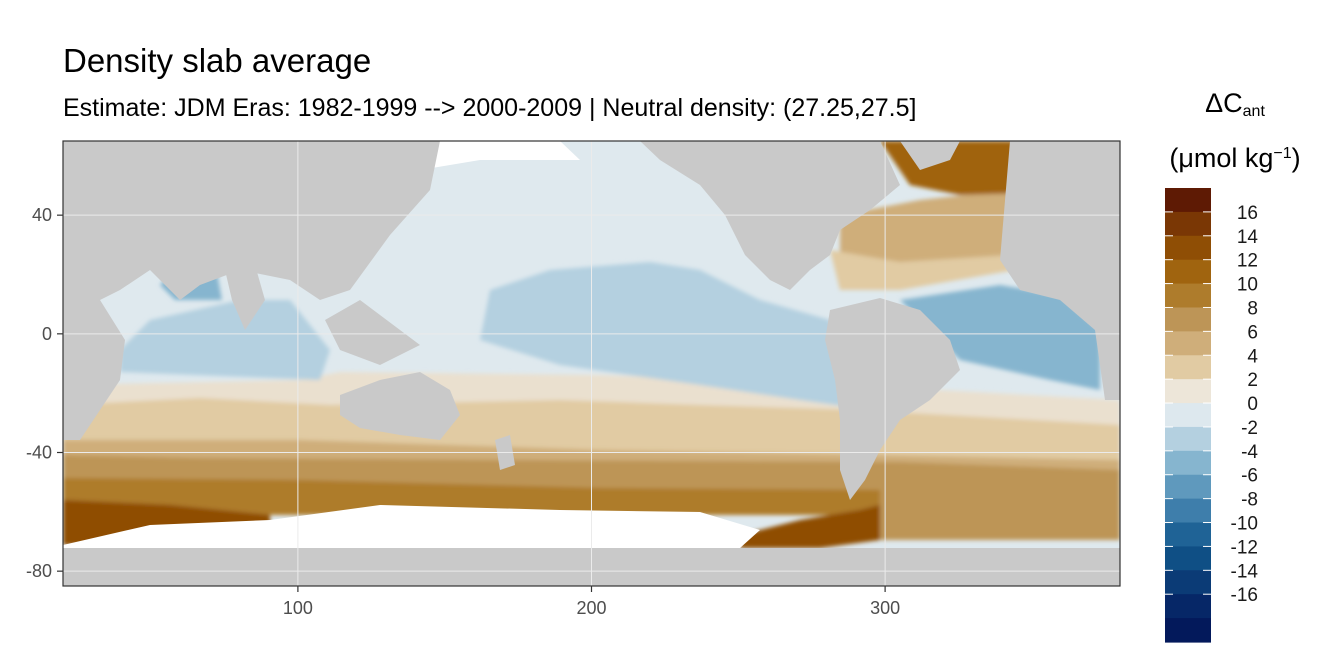 The width and height of the screenshot is (1344, 672). What do you see at coordinates (251, 220) in the screenshot?
I see `land-africa-eurasia` at bounding box center [251, 220].